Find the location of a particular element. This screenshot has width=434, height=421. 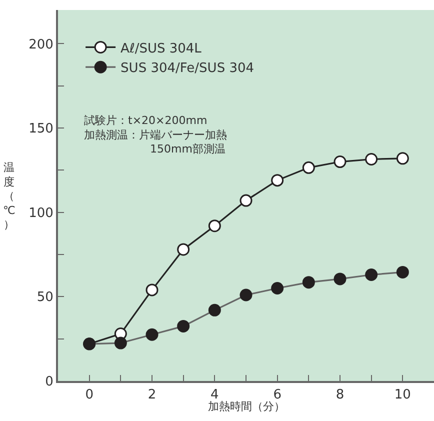

y-tick-label: 0 is located at coordinates (49, 382).